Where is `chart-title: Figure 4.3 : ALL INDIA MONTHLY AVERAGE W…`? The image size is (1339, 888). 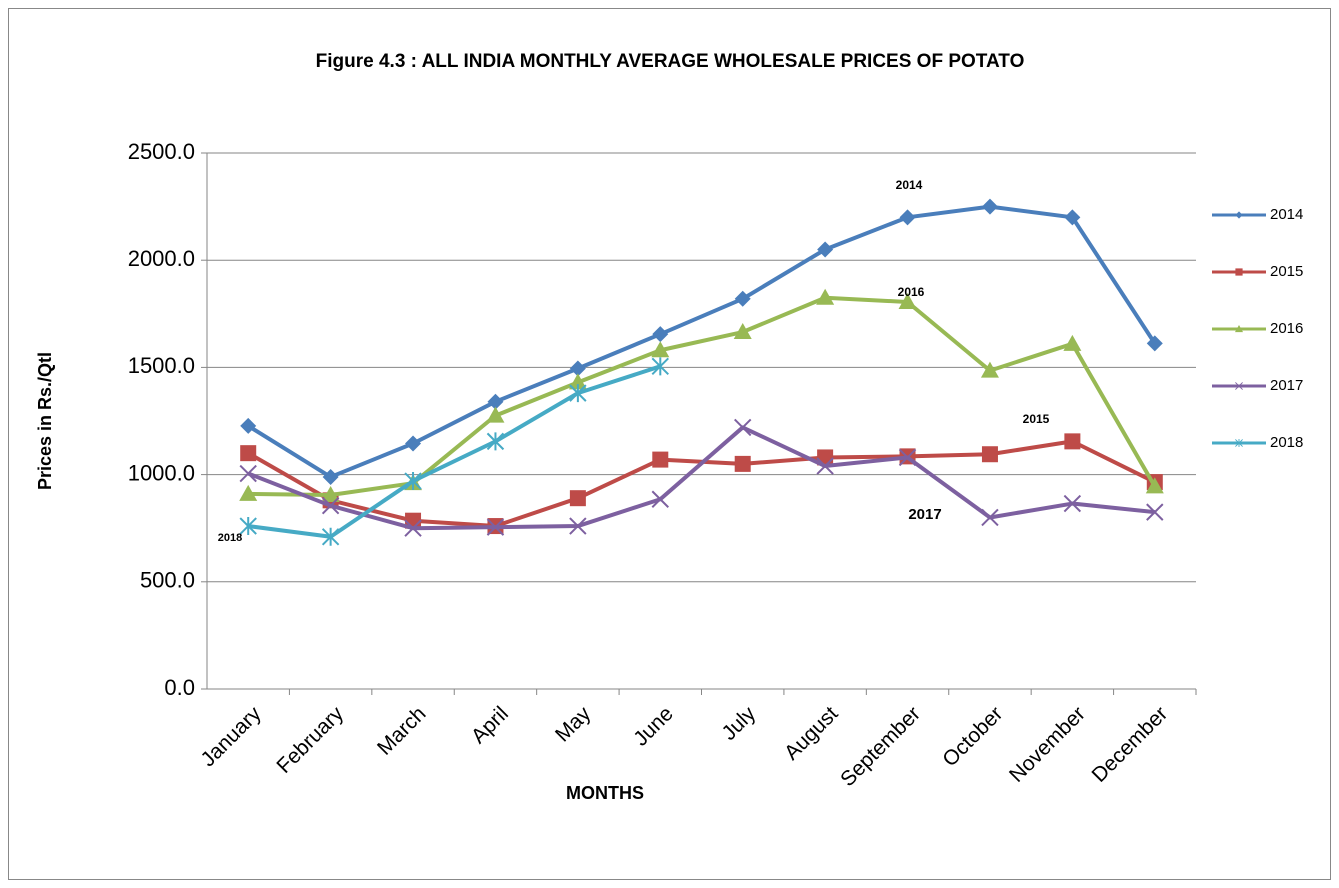
chart-title: Figure 4.3 : ALL INDIA MONTHLY AVERAGE W… is located at coordinates (670, 61).